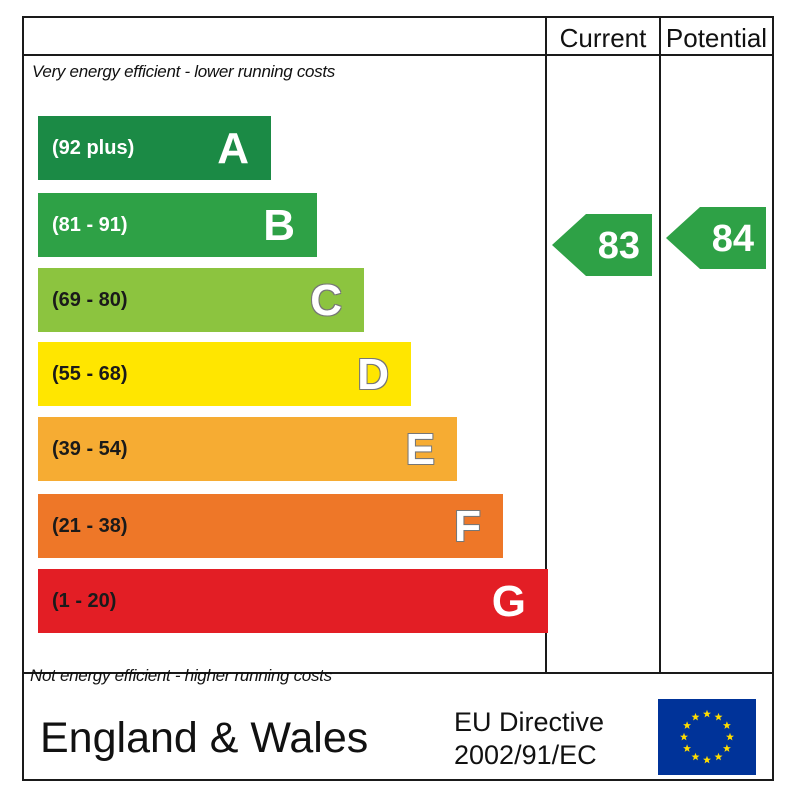  What do you see at coordinates (508, 601) in the screenshot?
I see `band-g-letter: G` at bounding box center [508, 601].